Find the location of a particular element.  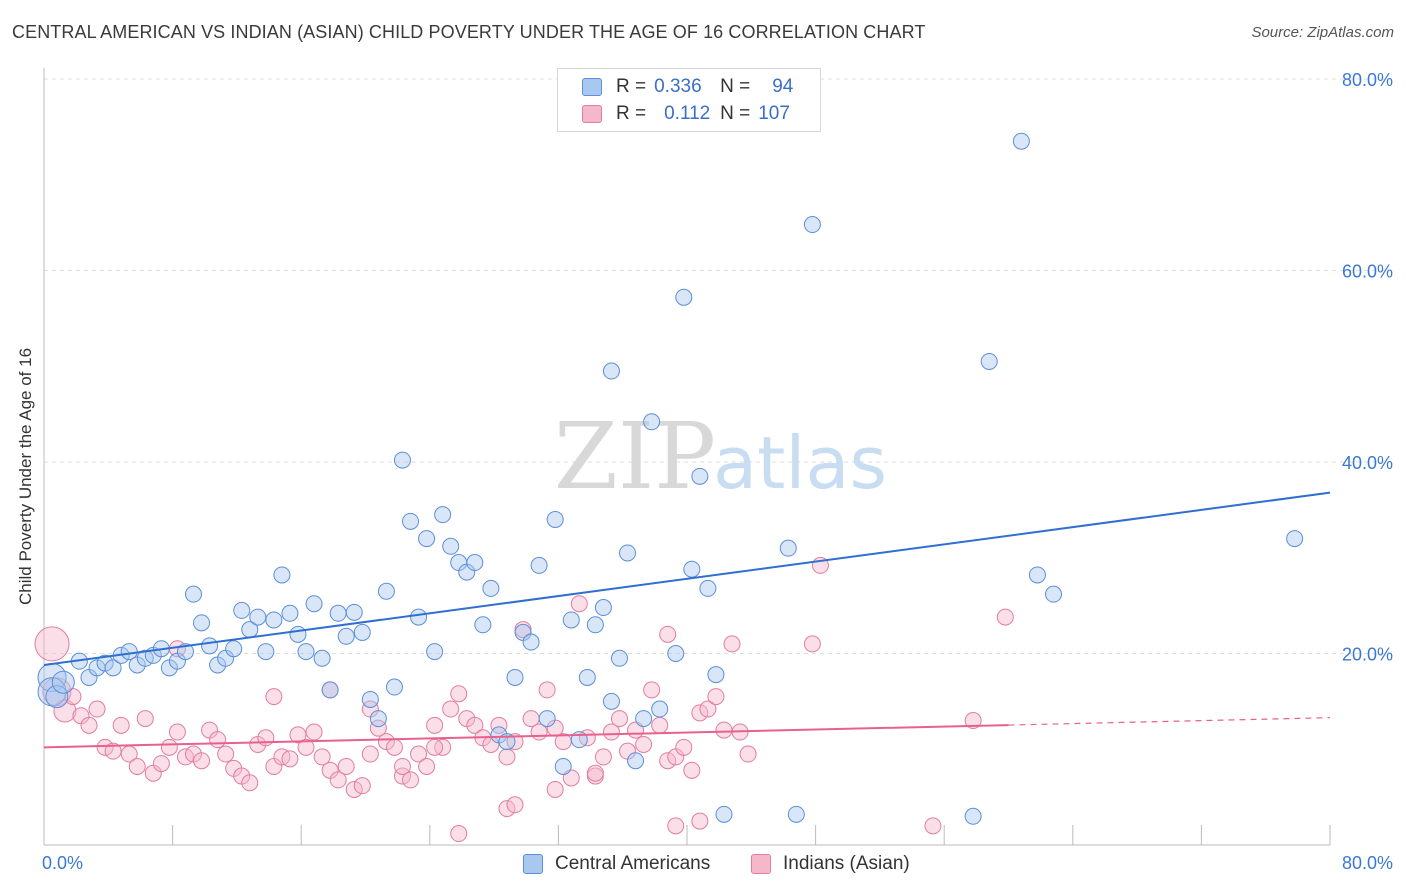

legend-row-central-americans: R = 0.336 N = 94 is located at coordinates (687, 87).